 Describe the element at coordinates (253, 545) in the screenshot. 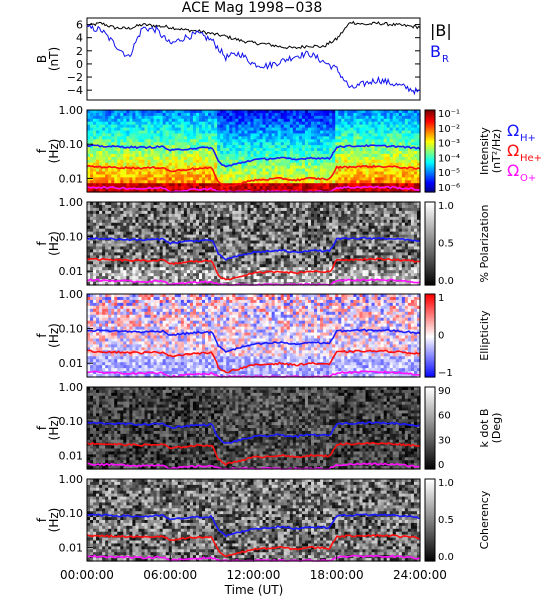

I see `coherency-omega-he-line` at that location.